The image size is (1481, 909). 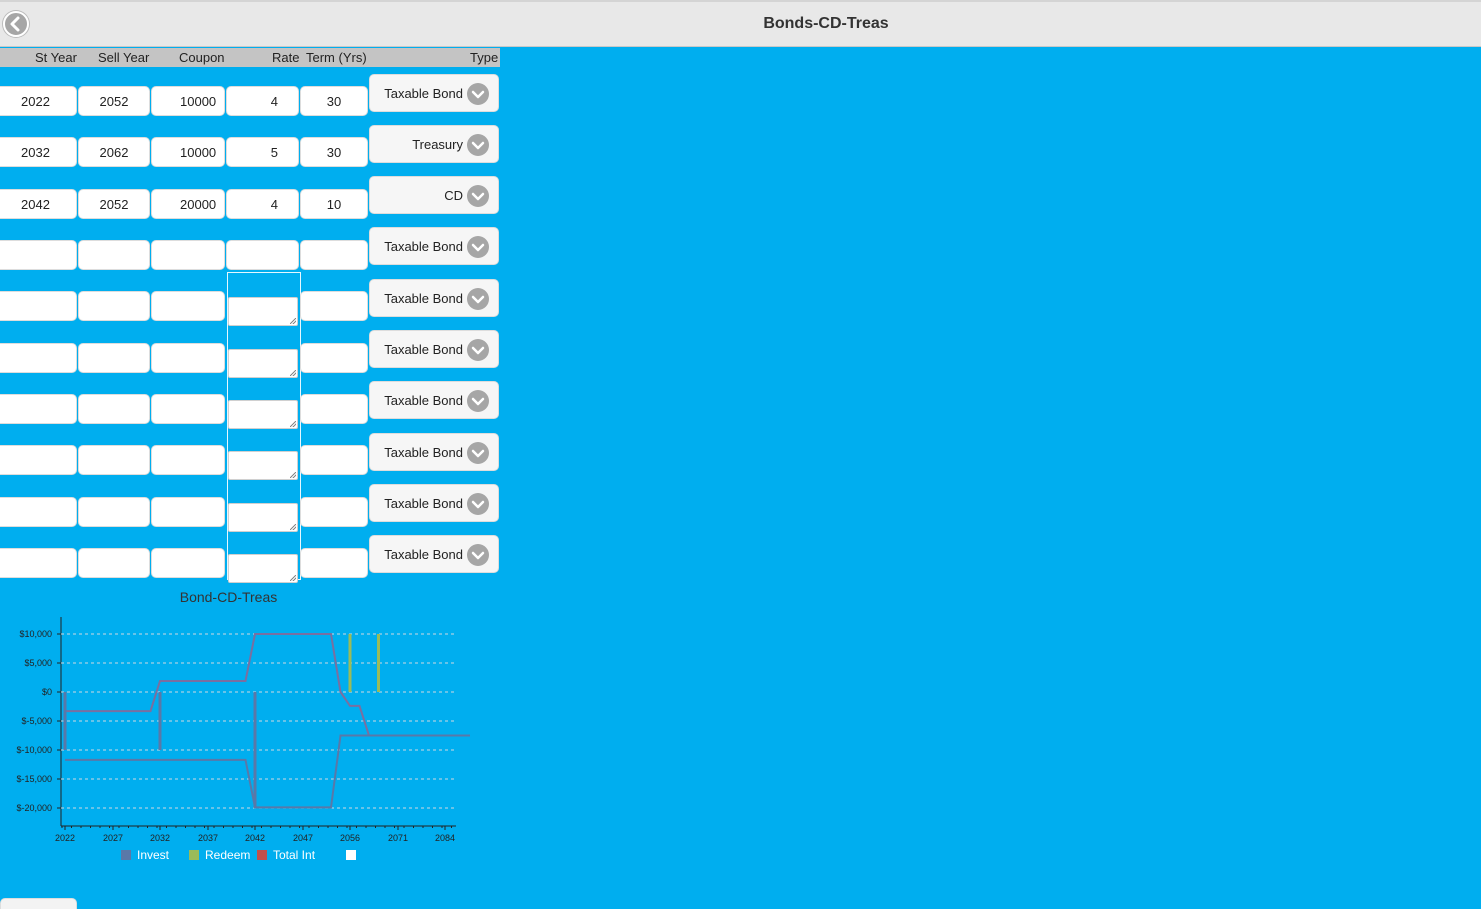 I want to click on bottom-button, so click(x=38, y=903).